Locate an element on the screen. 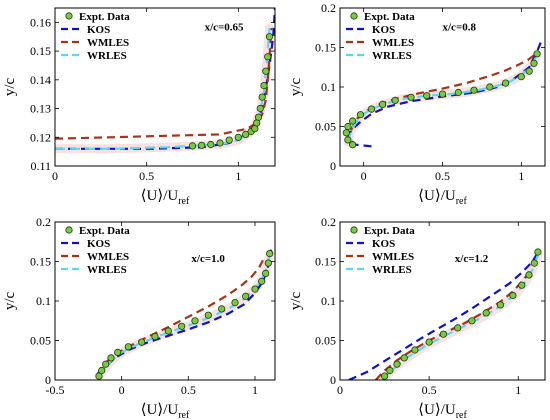  x-tick-label: -0.5 is located at coordinates (55, 390).